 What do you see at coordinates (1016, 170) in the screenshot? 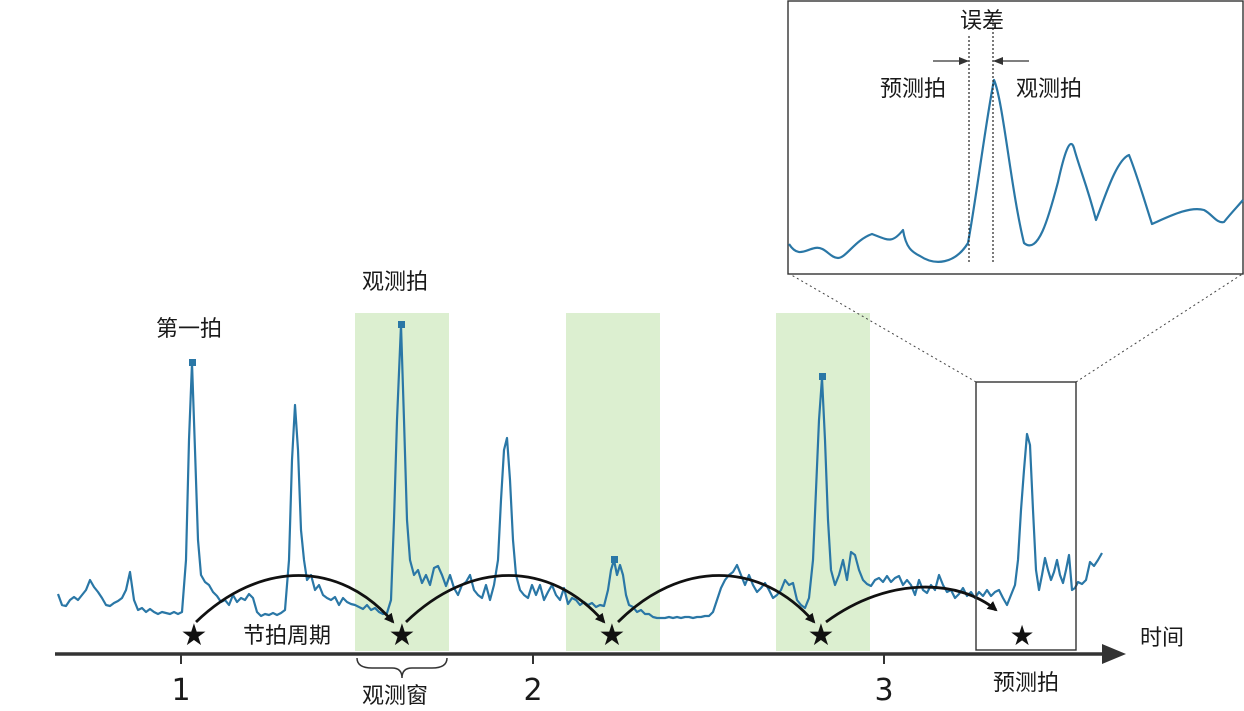
I see `inset-waveform` at bounding box center [1016, 170].